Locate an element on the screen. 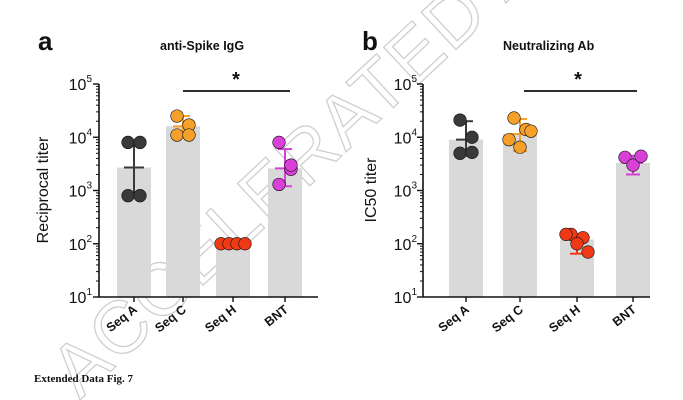 The width and height of the screenshot is (683, 400). panel-letter-b: b is located at coordinates (370, 41).